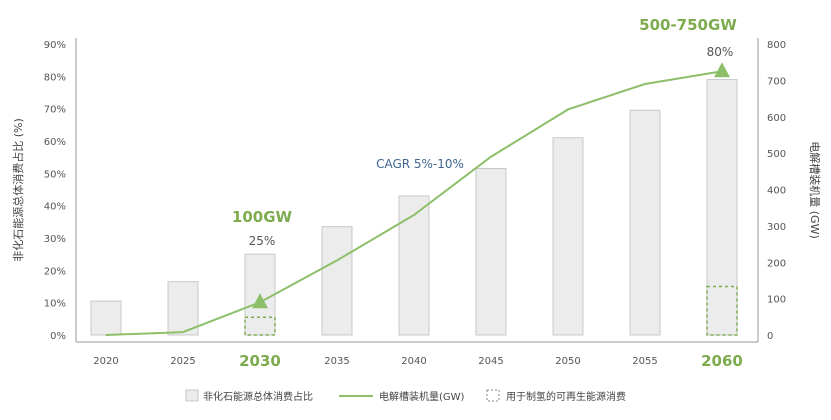 The height and width of the screenshot is (420, 831). Describe the element at coordinates (644, 361) in the screenshot. I see `x-tick-label: 2055` at that location.